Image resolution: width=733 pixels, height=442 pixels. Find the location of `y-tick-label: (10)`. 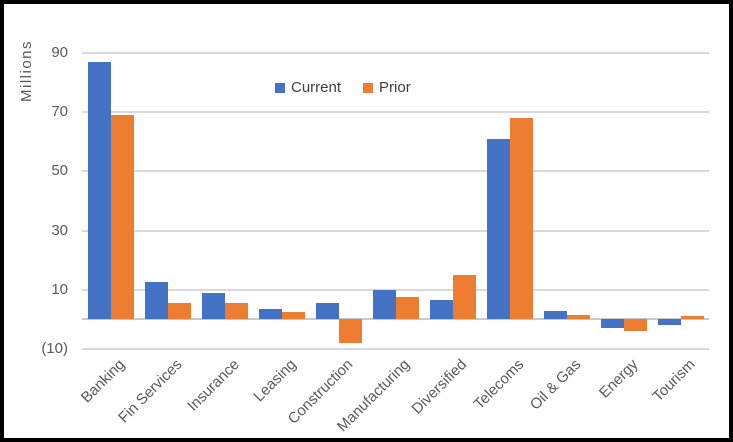

y-tick-label: (10) is located at coordinates (54, 348).